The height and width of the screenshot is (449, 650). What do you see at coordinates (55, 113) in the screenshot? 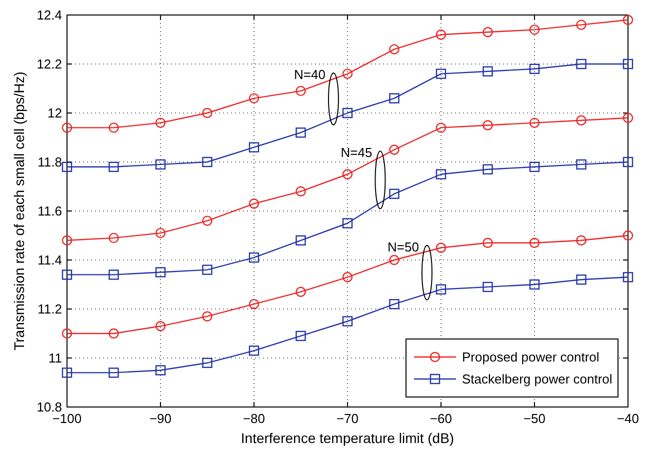
I see `y-tick-label: 12` at bounding box center [55, 113].